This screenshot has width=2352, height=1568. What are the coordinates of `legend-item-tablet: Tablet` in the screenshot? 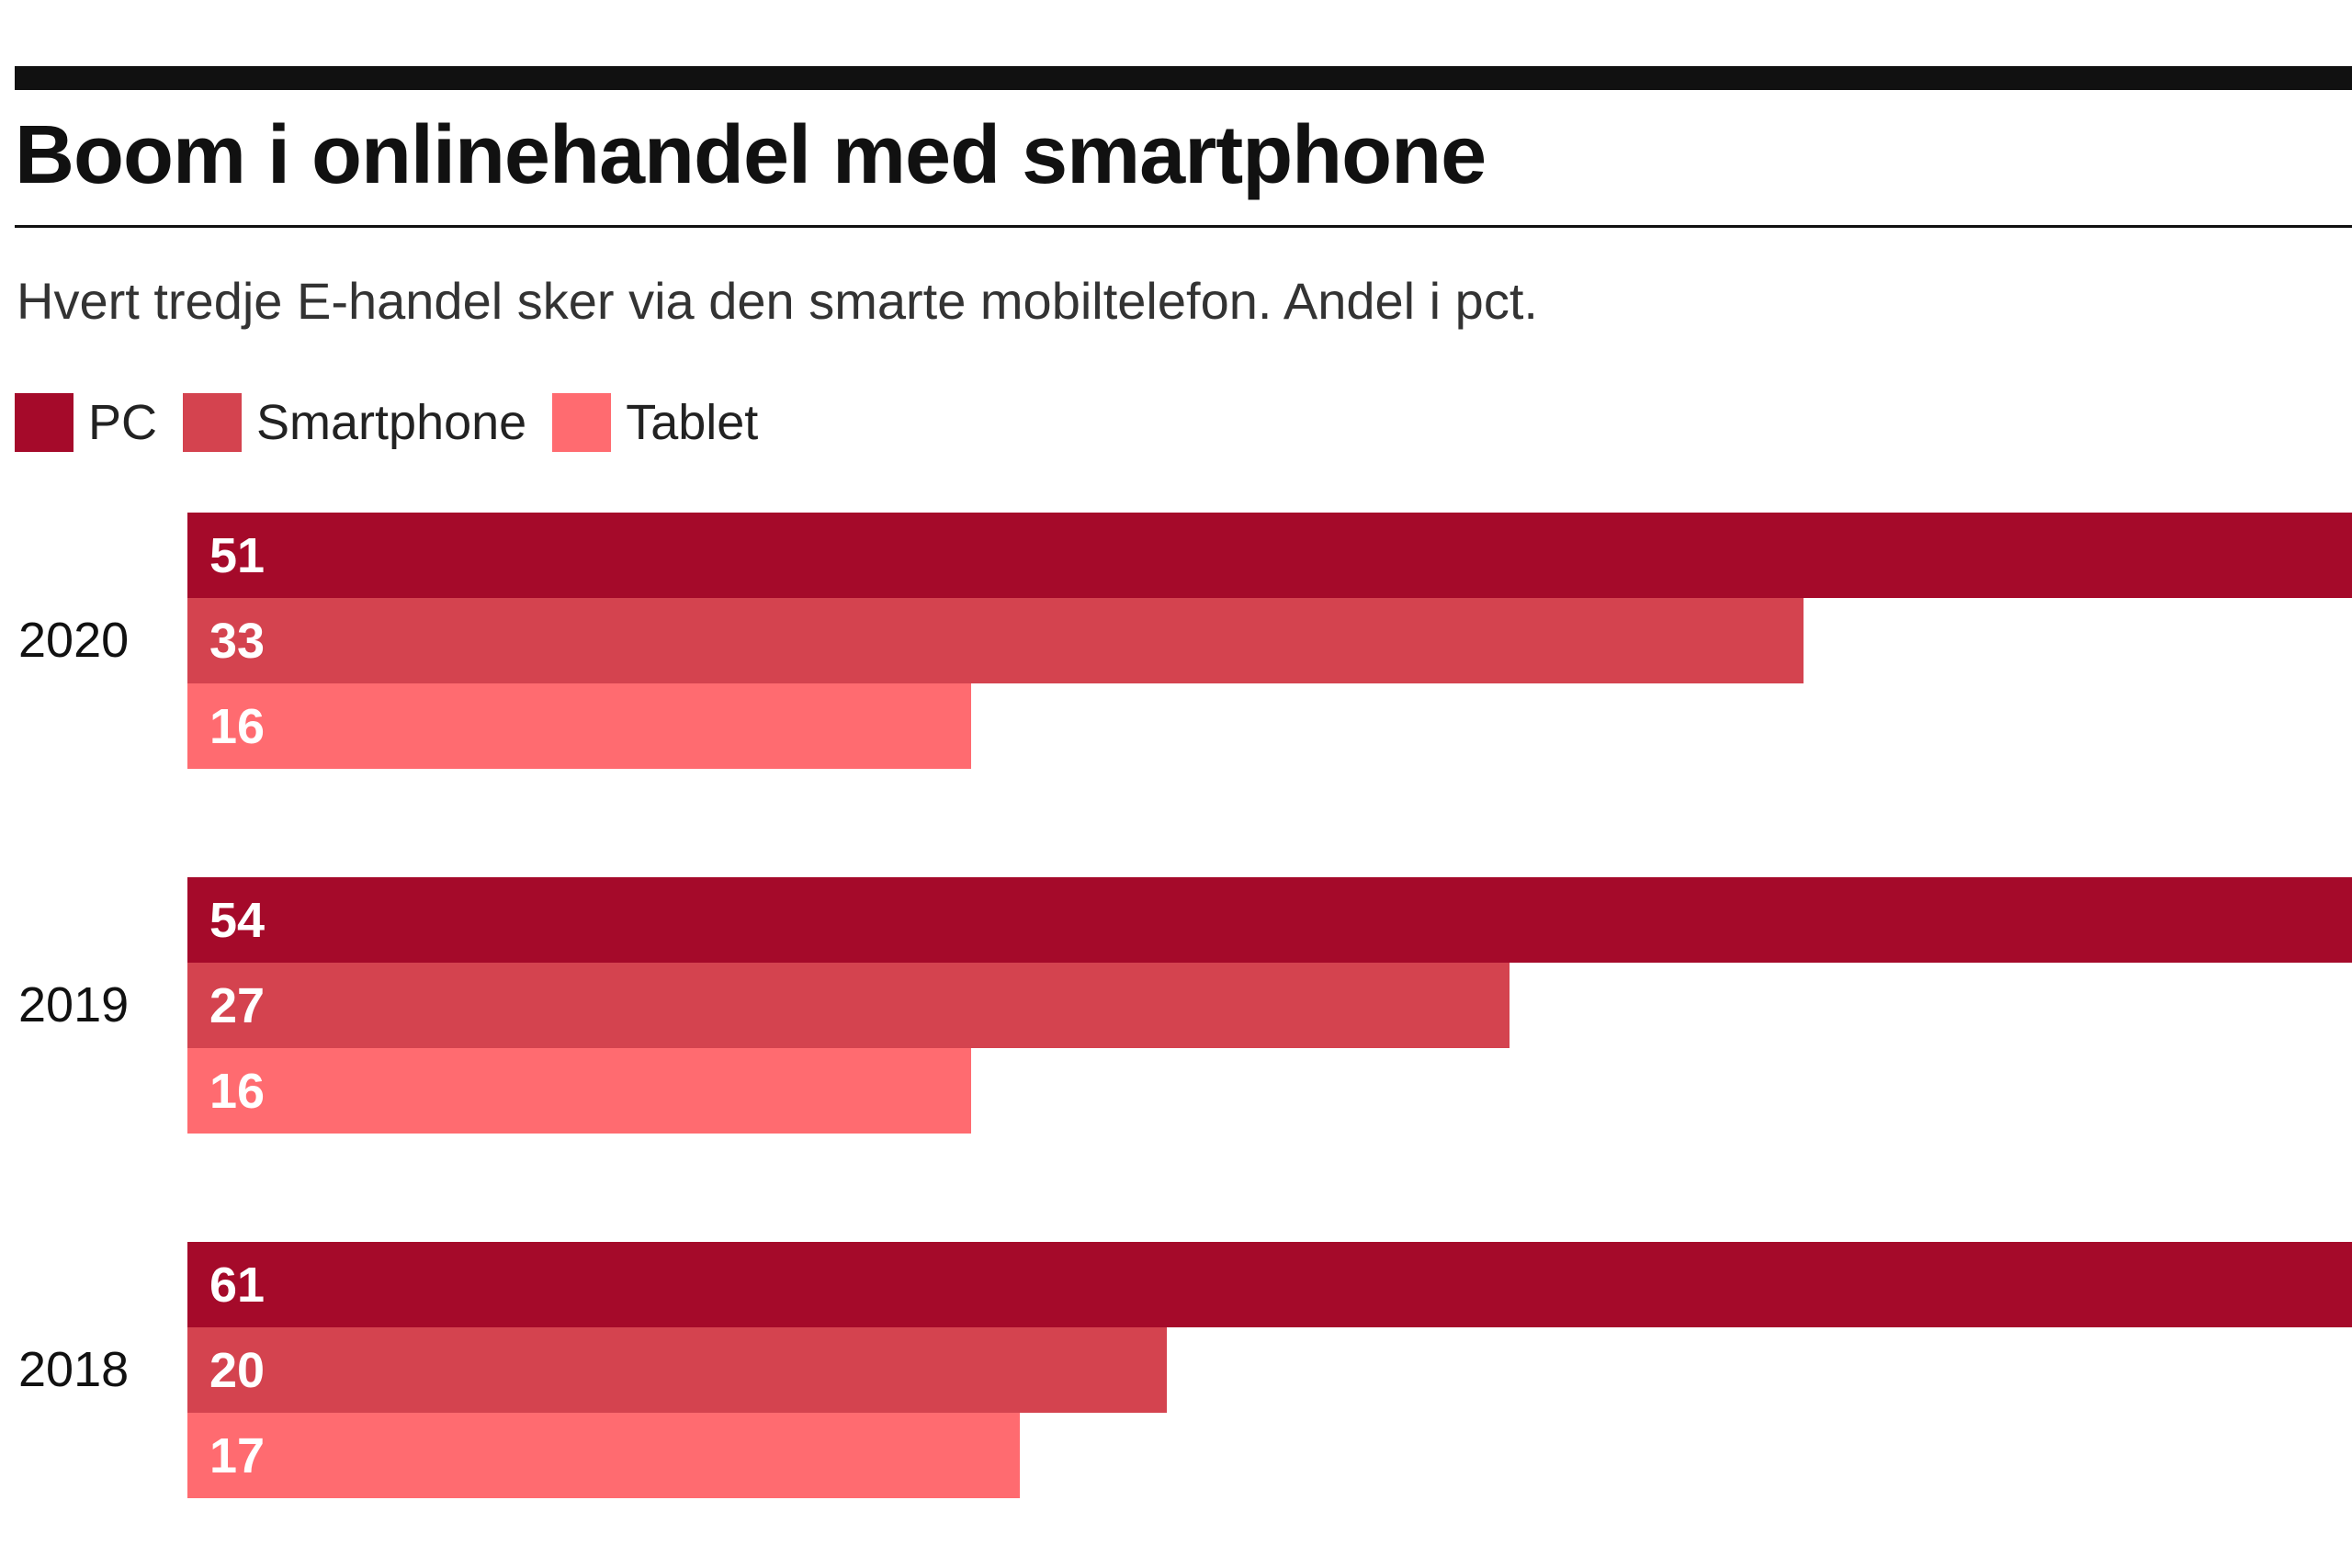 It's located at (655, 422).